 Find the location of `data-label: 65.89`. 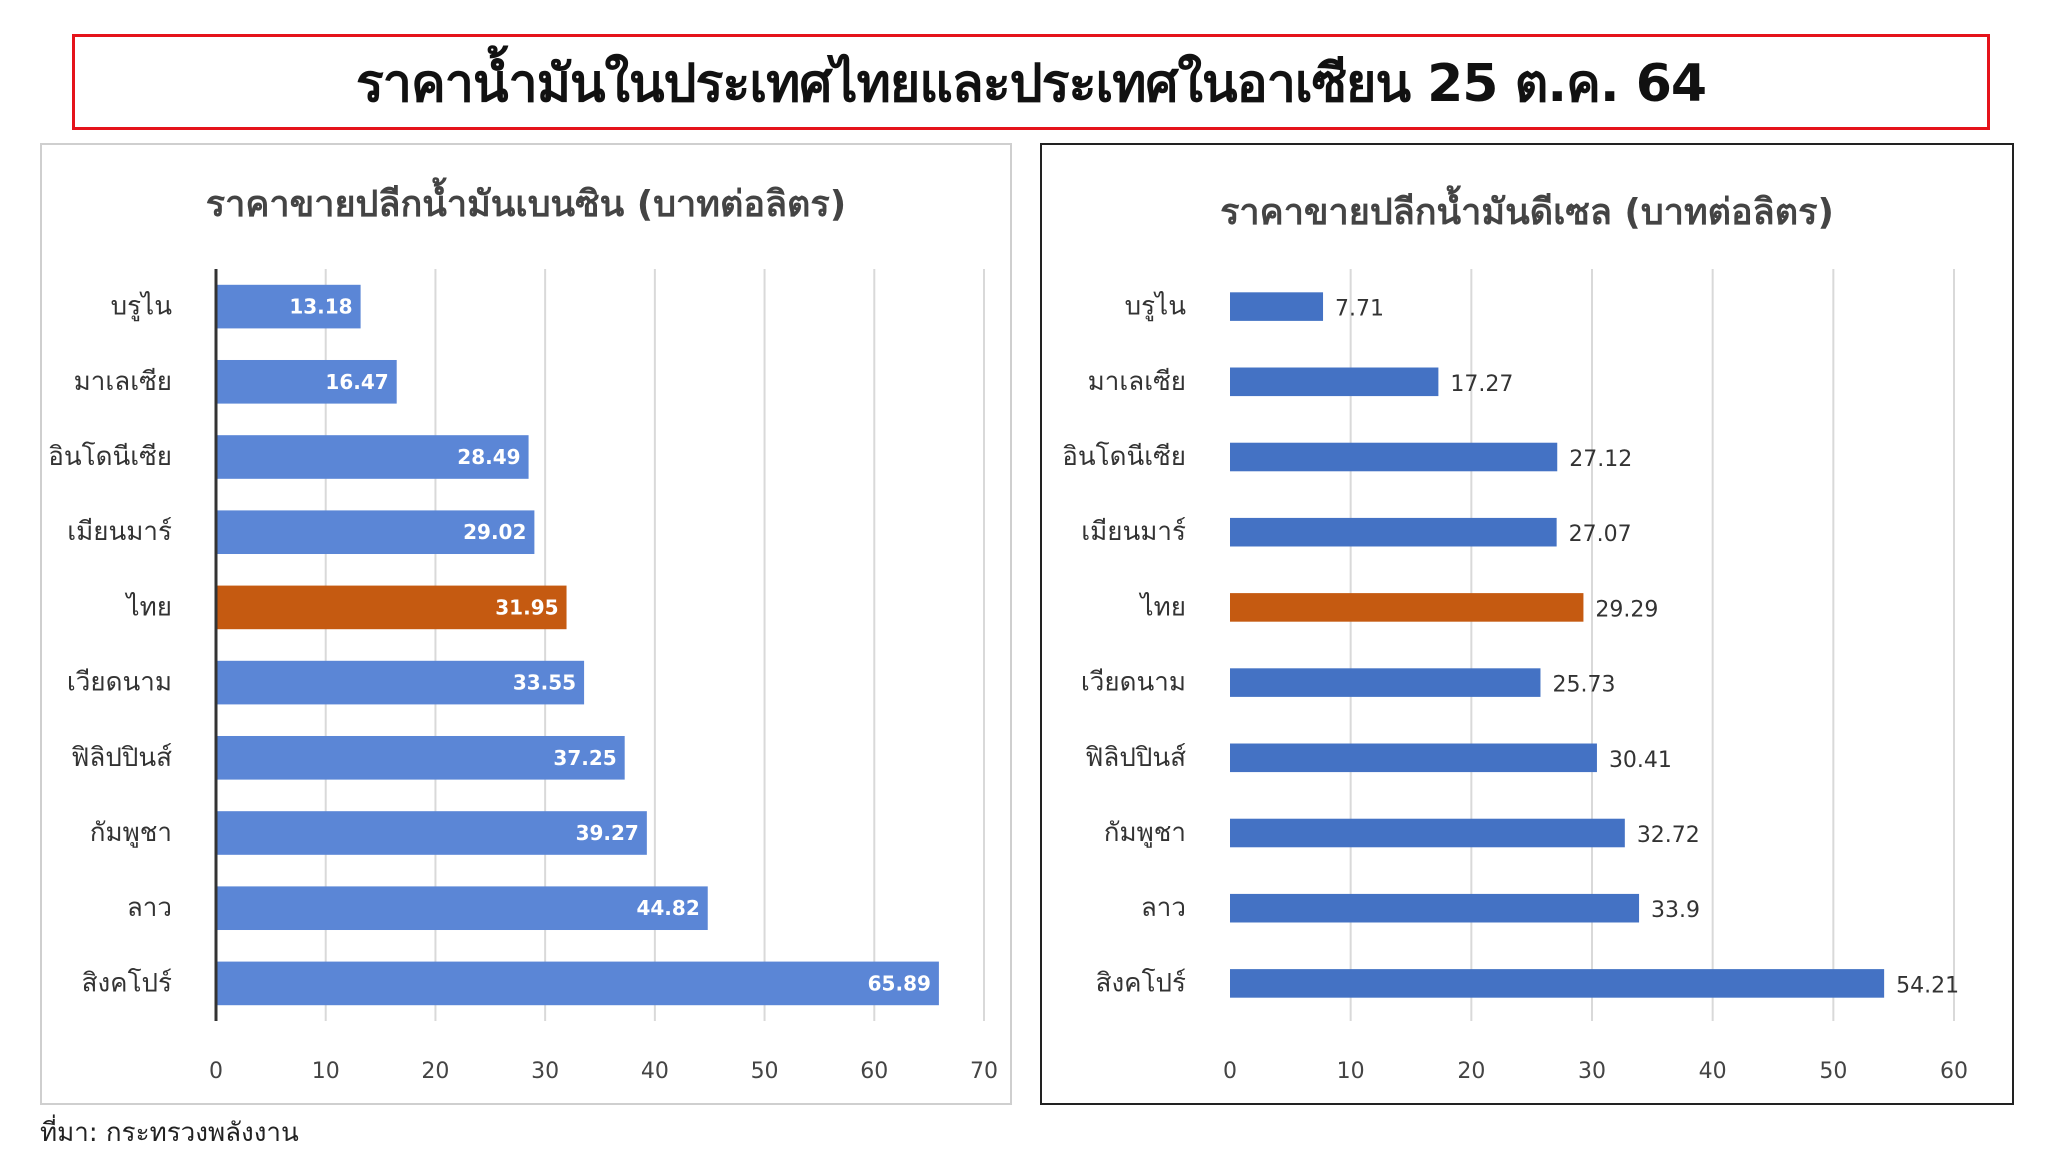

data-label: 65.89 is located at coordinates (899, 983).